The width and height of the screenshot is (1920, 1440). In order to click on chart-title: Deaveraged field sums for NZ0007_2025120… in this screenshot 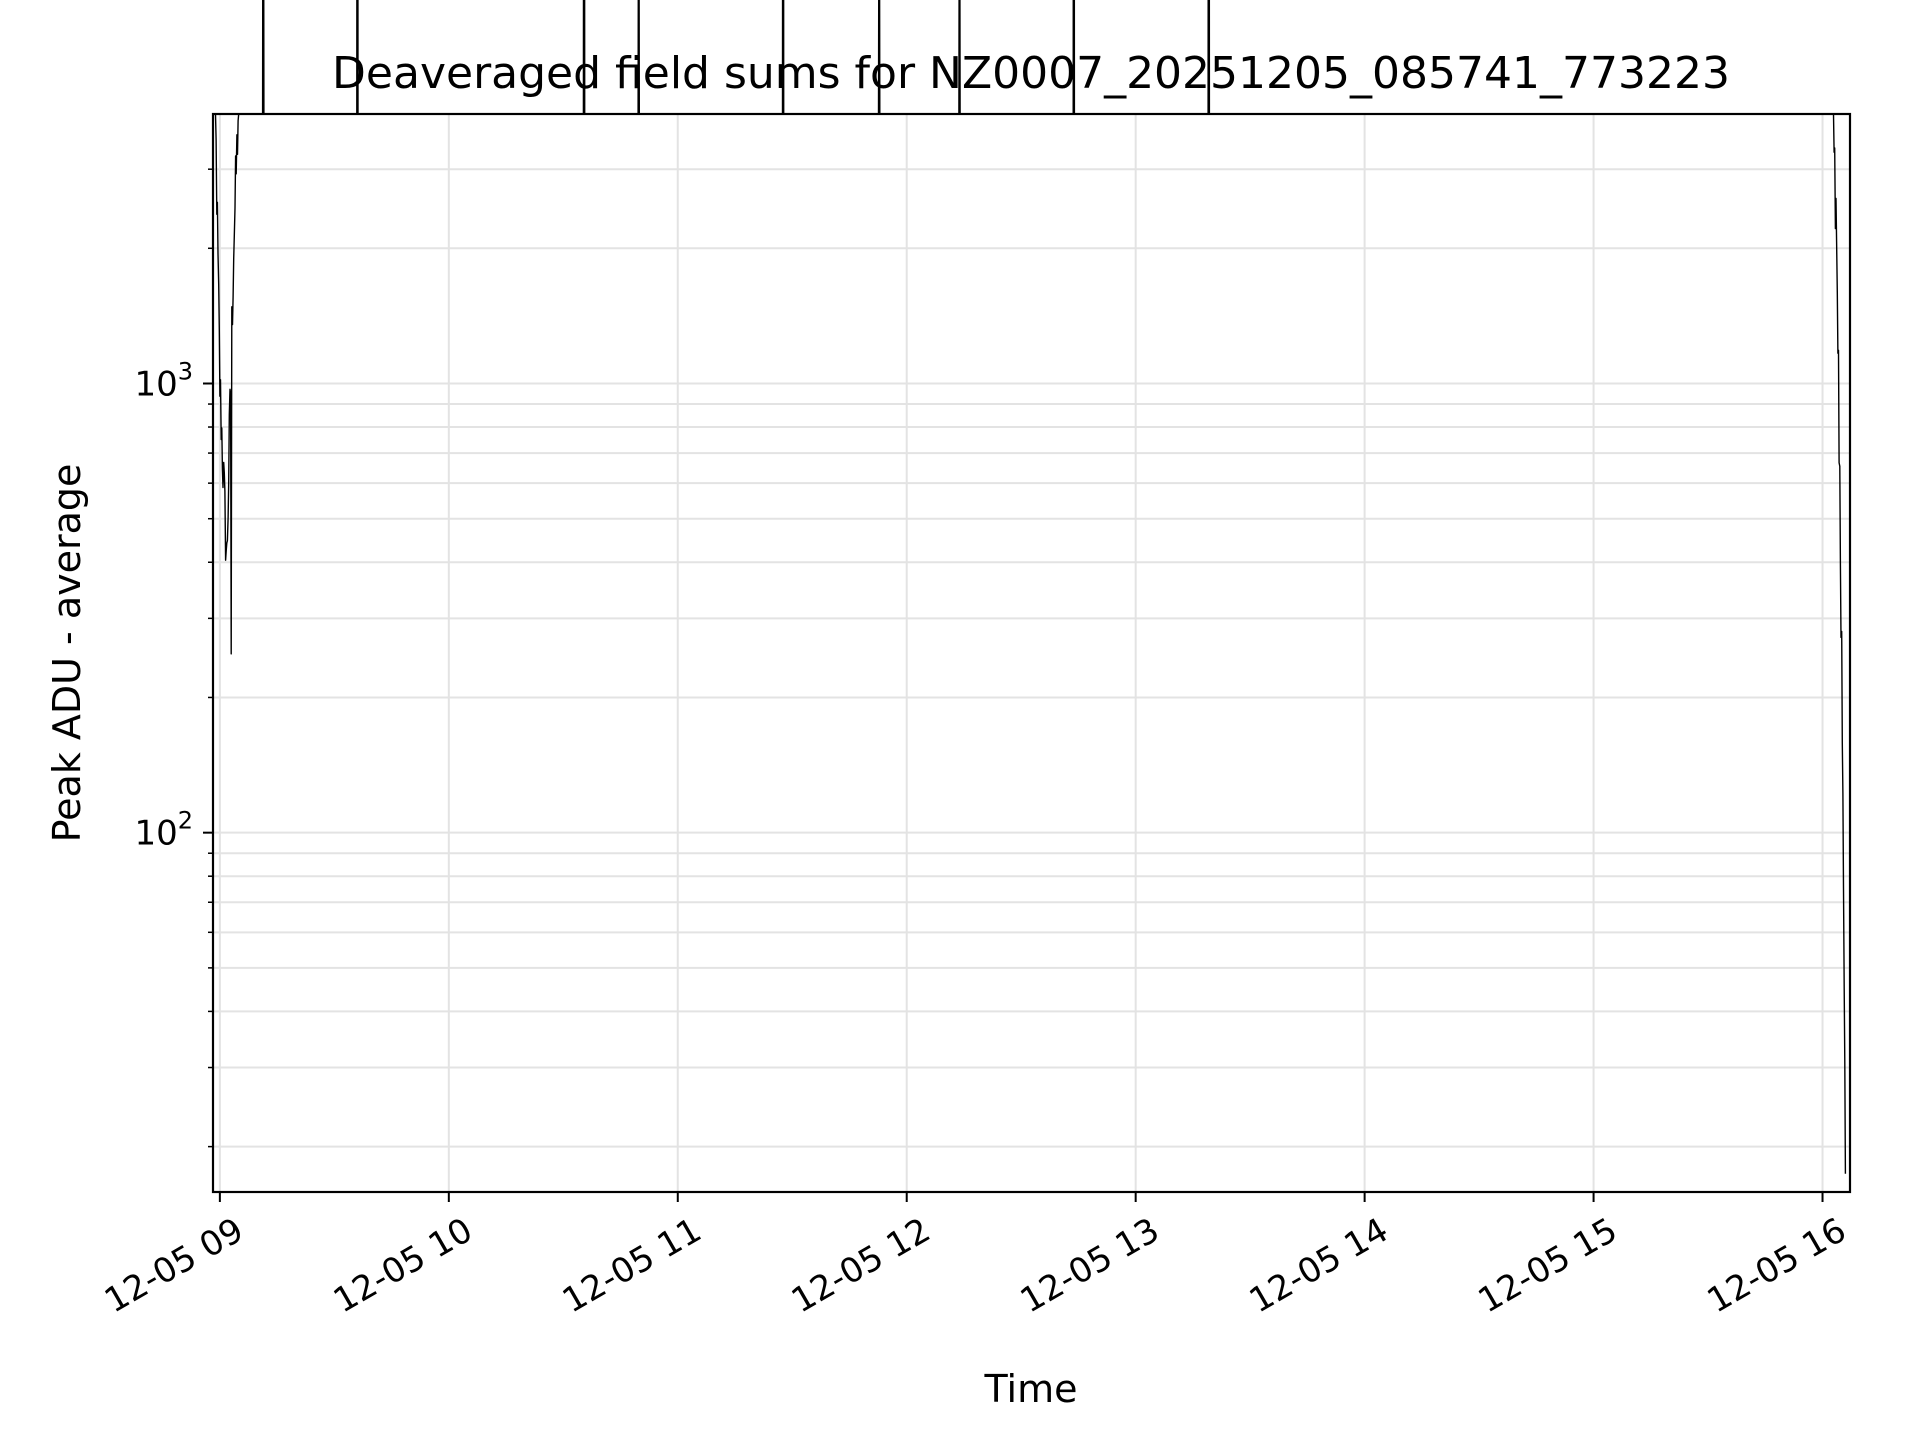, I will do `click(1031, 73)`.